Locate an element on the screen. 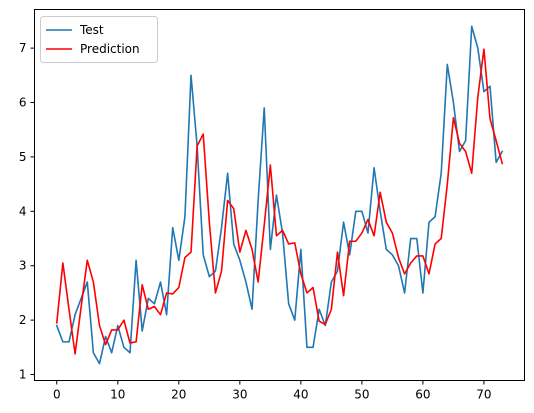 The width and height of the screenshot is (534, 413). y-tick-label: 5 is located at coordinates (23, 157).